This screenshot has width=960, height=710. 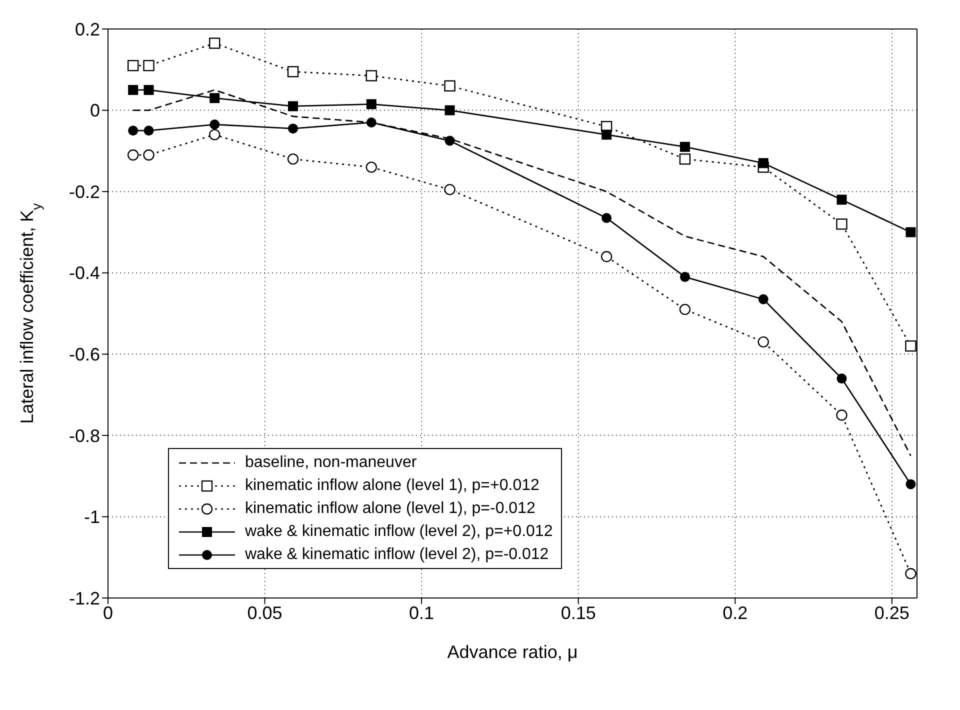 What do you see at coordinates (84, 598) in the screenshot?
I see `y-tick-label: -1.2` at bounding box center [84, 598].